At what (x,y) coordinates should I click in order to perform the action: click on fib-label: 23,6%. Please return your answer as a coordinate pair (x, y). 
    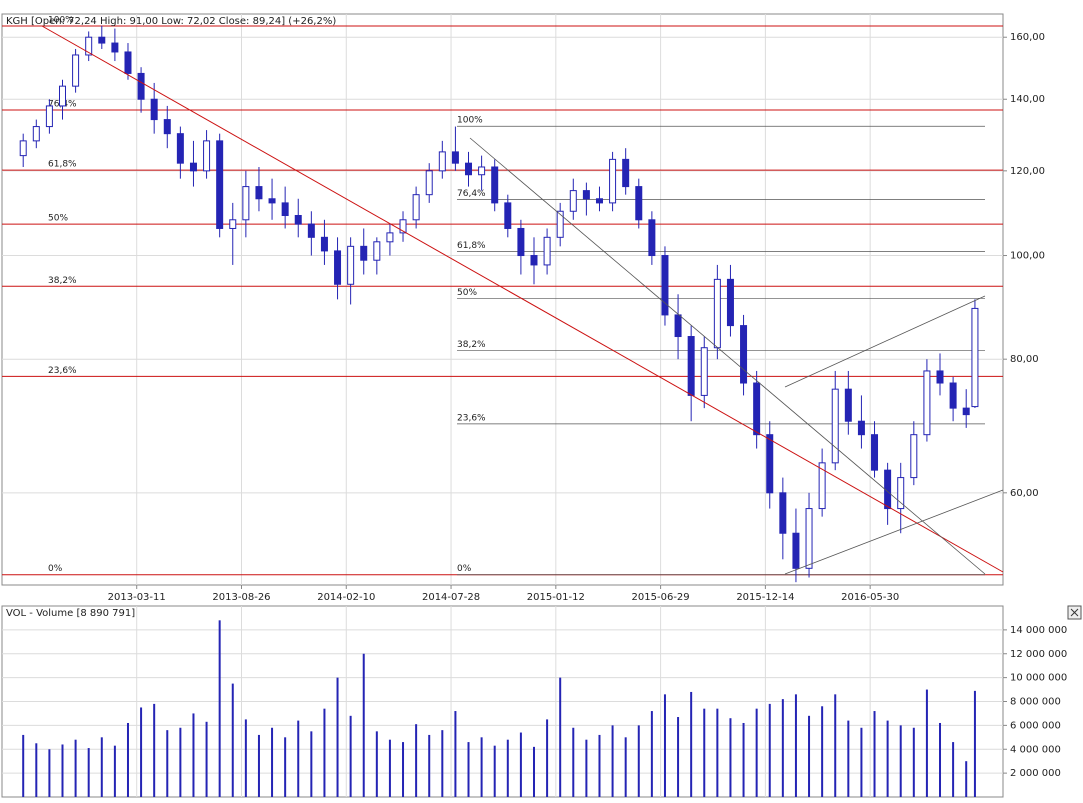
    Looking at the image, I should click on (62, 371).